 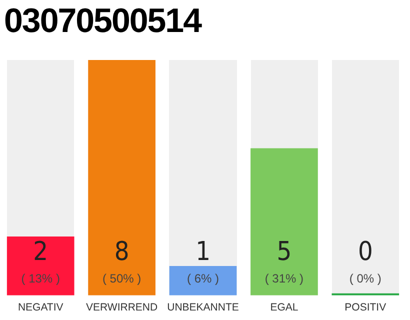 What do you see at coordinates (203, 279) in the screenshot?
I see `annotation: ( 6% )` at bounding box center [203, 279].